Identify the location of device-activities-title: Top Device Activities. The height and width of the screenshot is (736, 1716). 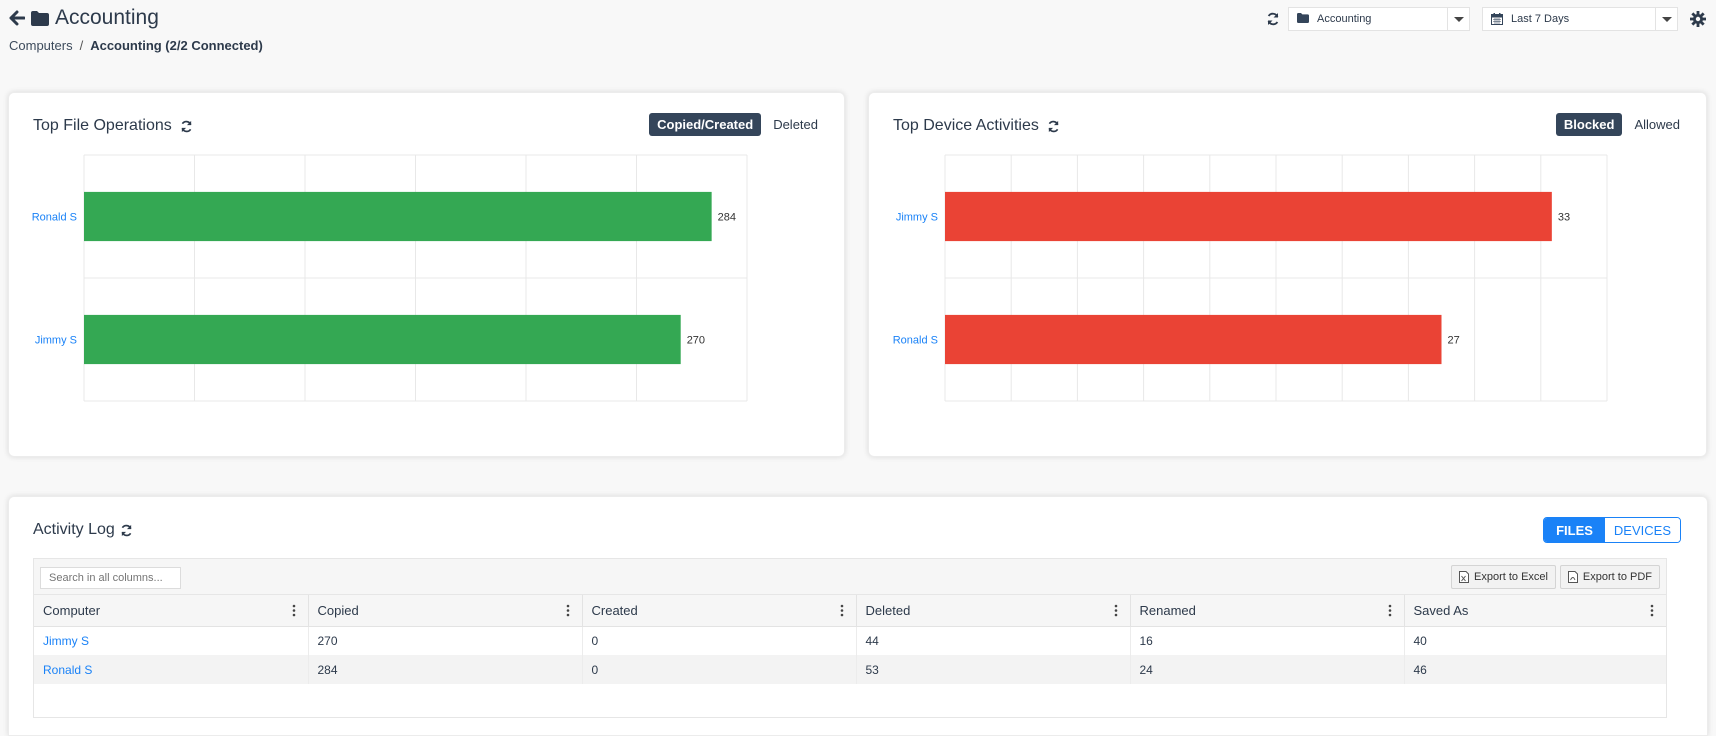
(976, 126).